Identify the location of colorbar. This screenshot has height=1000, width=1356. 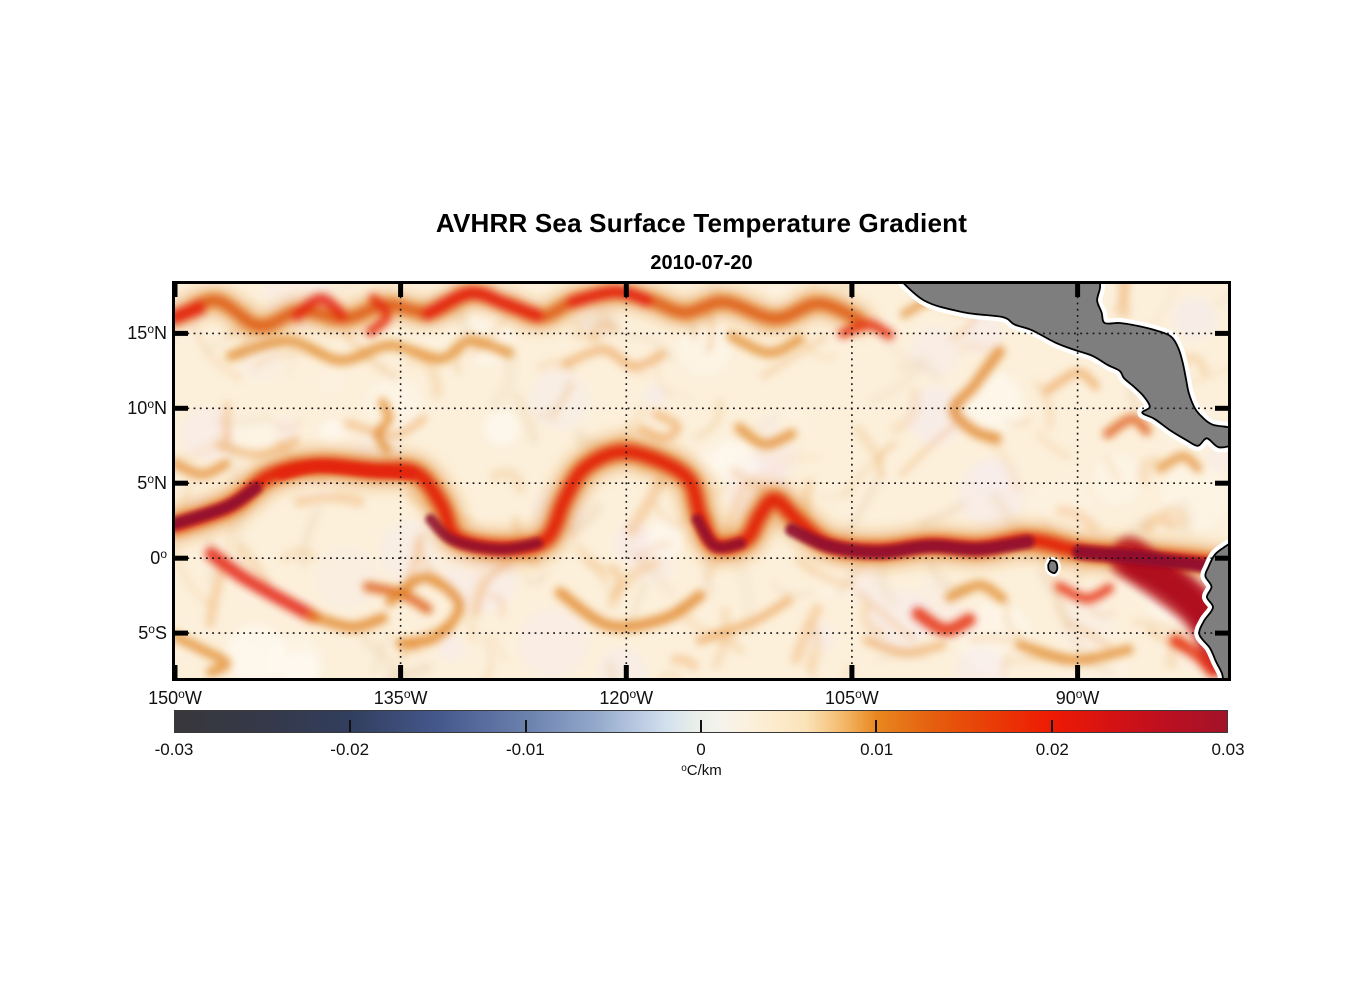
(701, 721).